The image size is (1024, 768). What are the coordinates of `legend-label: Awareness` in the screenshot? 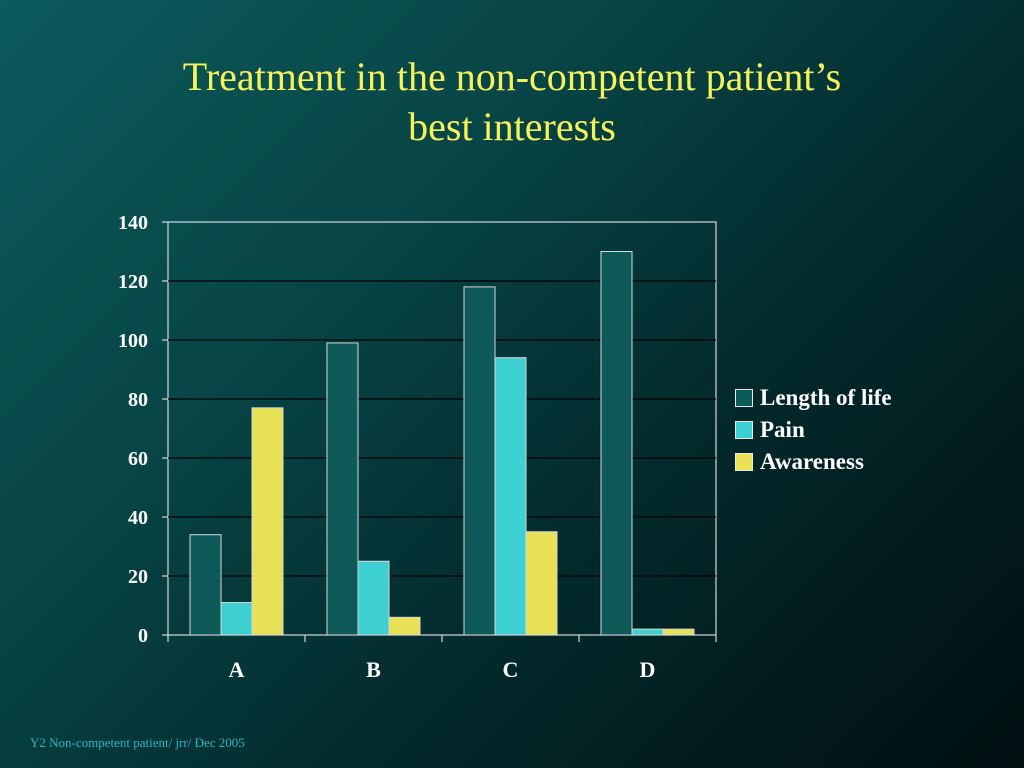 It's located at (812, 461).